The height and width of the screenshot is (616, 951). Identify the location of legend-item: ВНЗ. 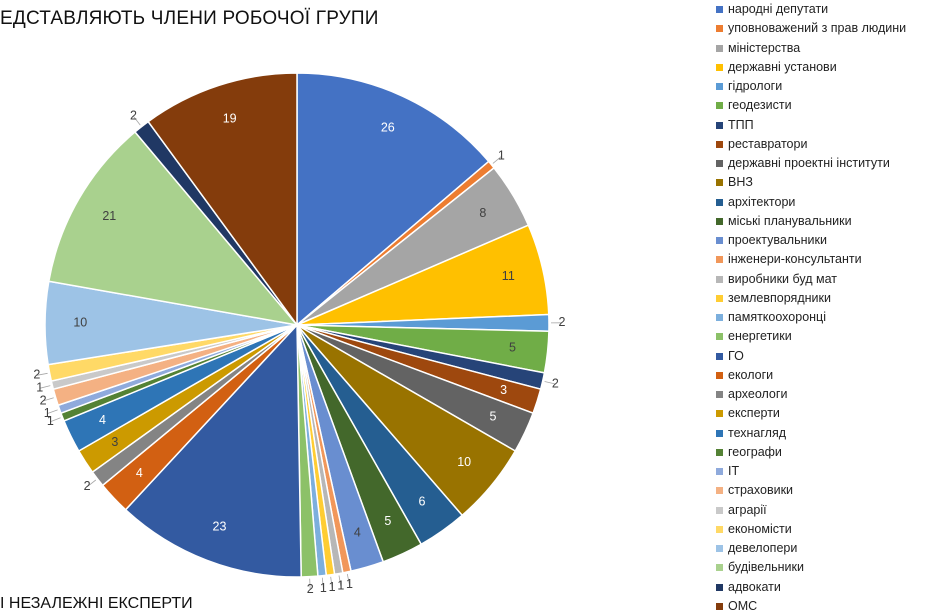
(811, 182).